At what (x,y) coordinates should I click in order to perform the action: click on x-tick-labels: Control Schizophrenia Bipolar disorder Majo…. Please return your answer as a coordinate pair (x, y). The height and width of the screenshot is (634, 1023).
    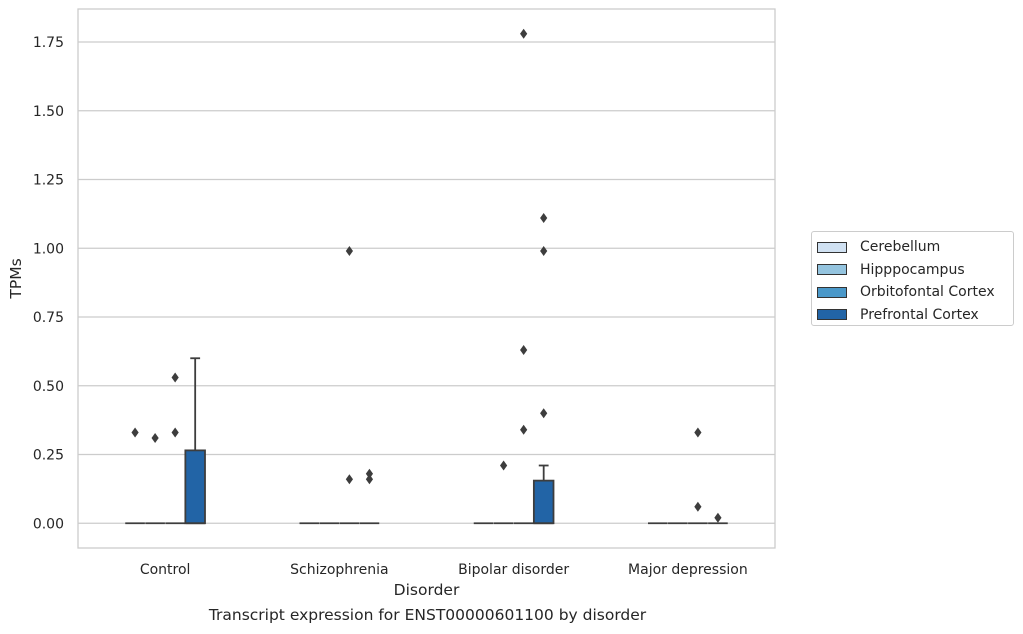
    Looking at the image, I should click on (444, 570).